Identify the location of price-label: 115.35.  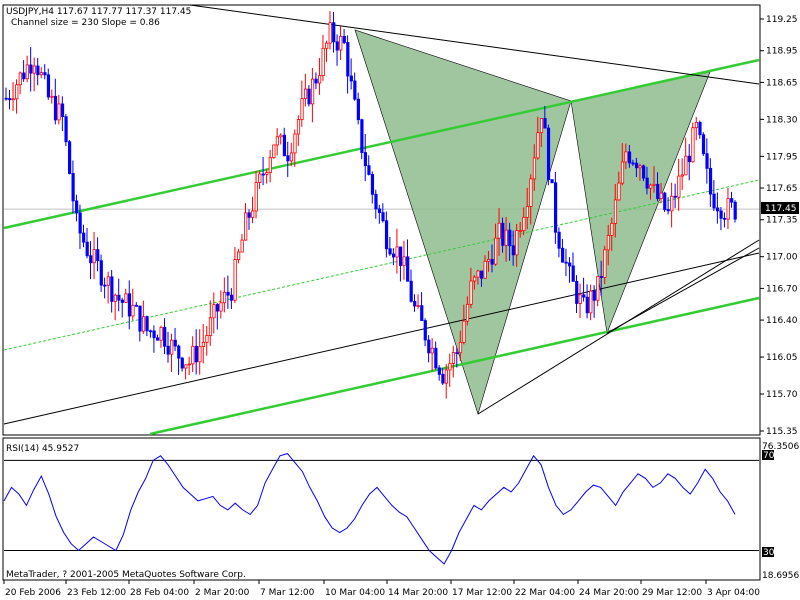
(782, 432).